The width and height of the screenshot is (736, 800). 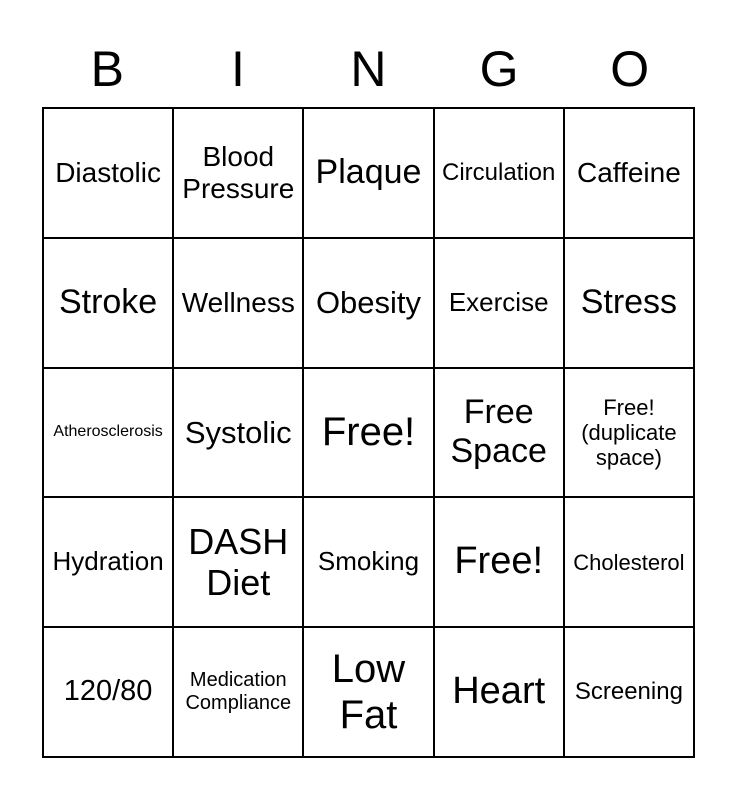 I want to click on bingo-letter-n: N, so click(x=368, y=69).